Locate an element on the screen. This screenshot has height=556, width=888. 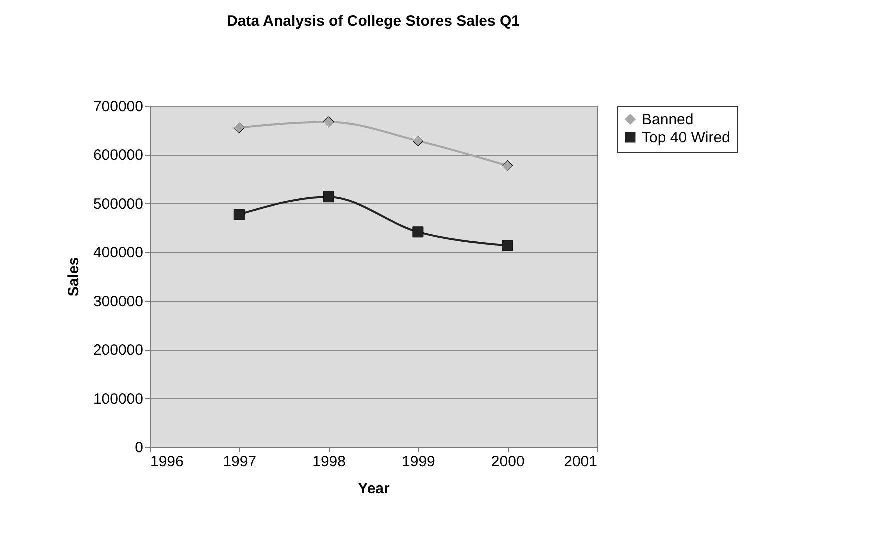
y-tick-label: 200000 is located at coordinates (118, 351).